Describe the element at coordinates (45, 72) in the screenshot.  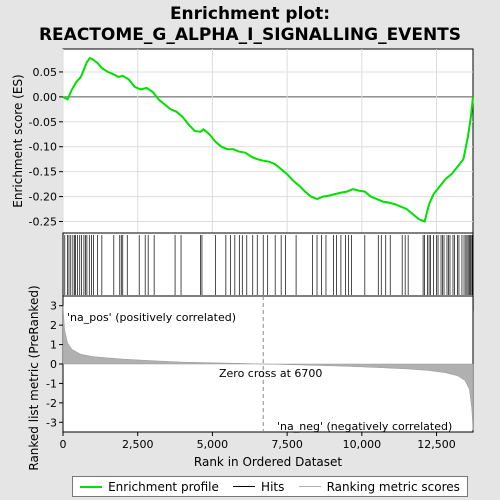
I see `es-y-tick-label: 0.05` at that location.